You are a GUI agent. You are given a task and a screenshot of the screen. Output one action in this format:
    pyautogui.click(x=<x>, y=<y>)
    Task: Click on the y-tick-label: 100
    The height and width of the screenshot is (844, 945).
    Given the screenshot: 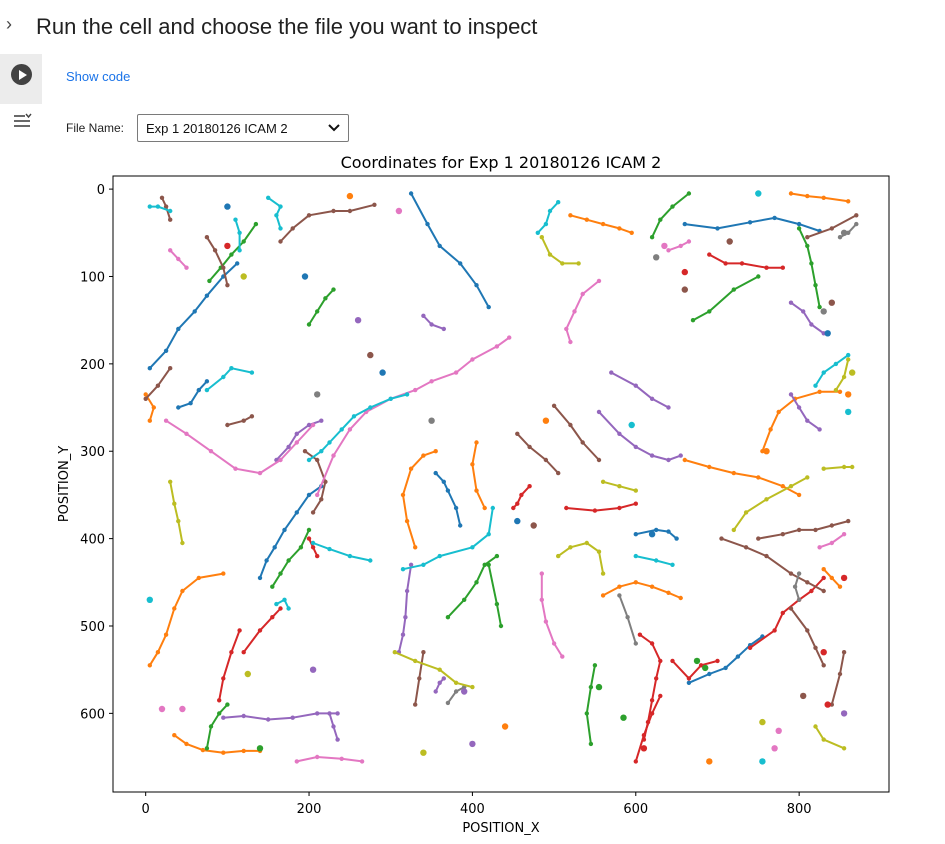 What is the action you would take?
    pyautogui.click(x=92, y=277)
    